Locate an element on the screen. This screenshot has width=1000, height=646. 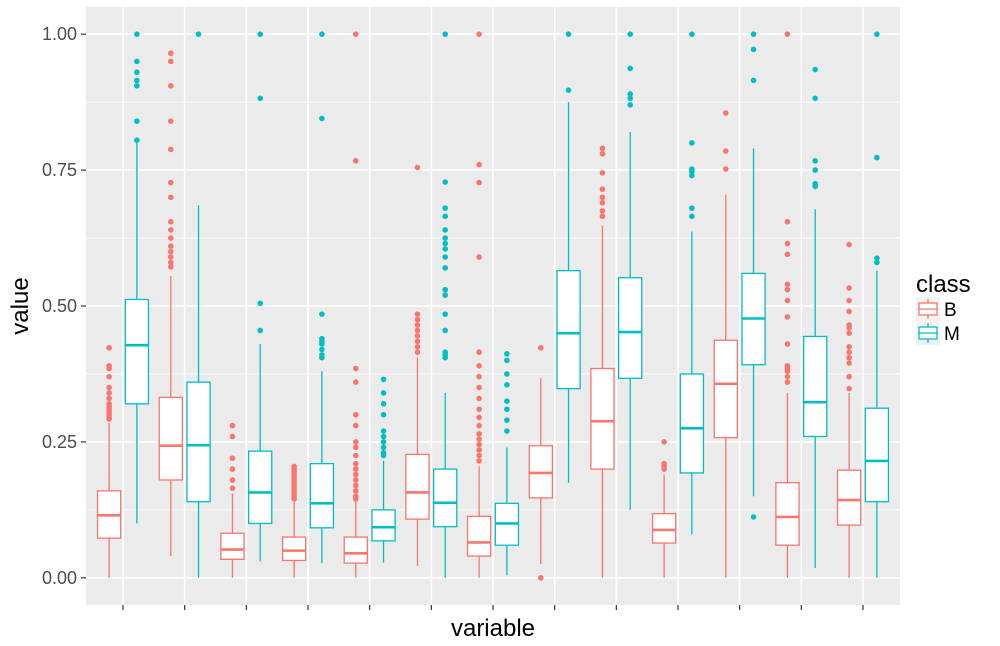
legend-key-B: B is located at coordinates (936, 309).